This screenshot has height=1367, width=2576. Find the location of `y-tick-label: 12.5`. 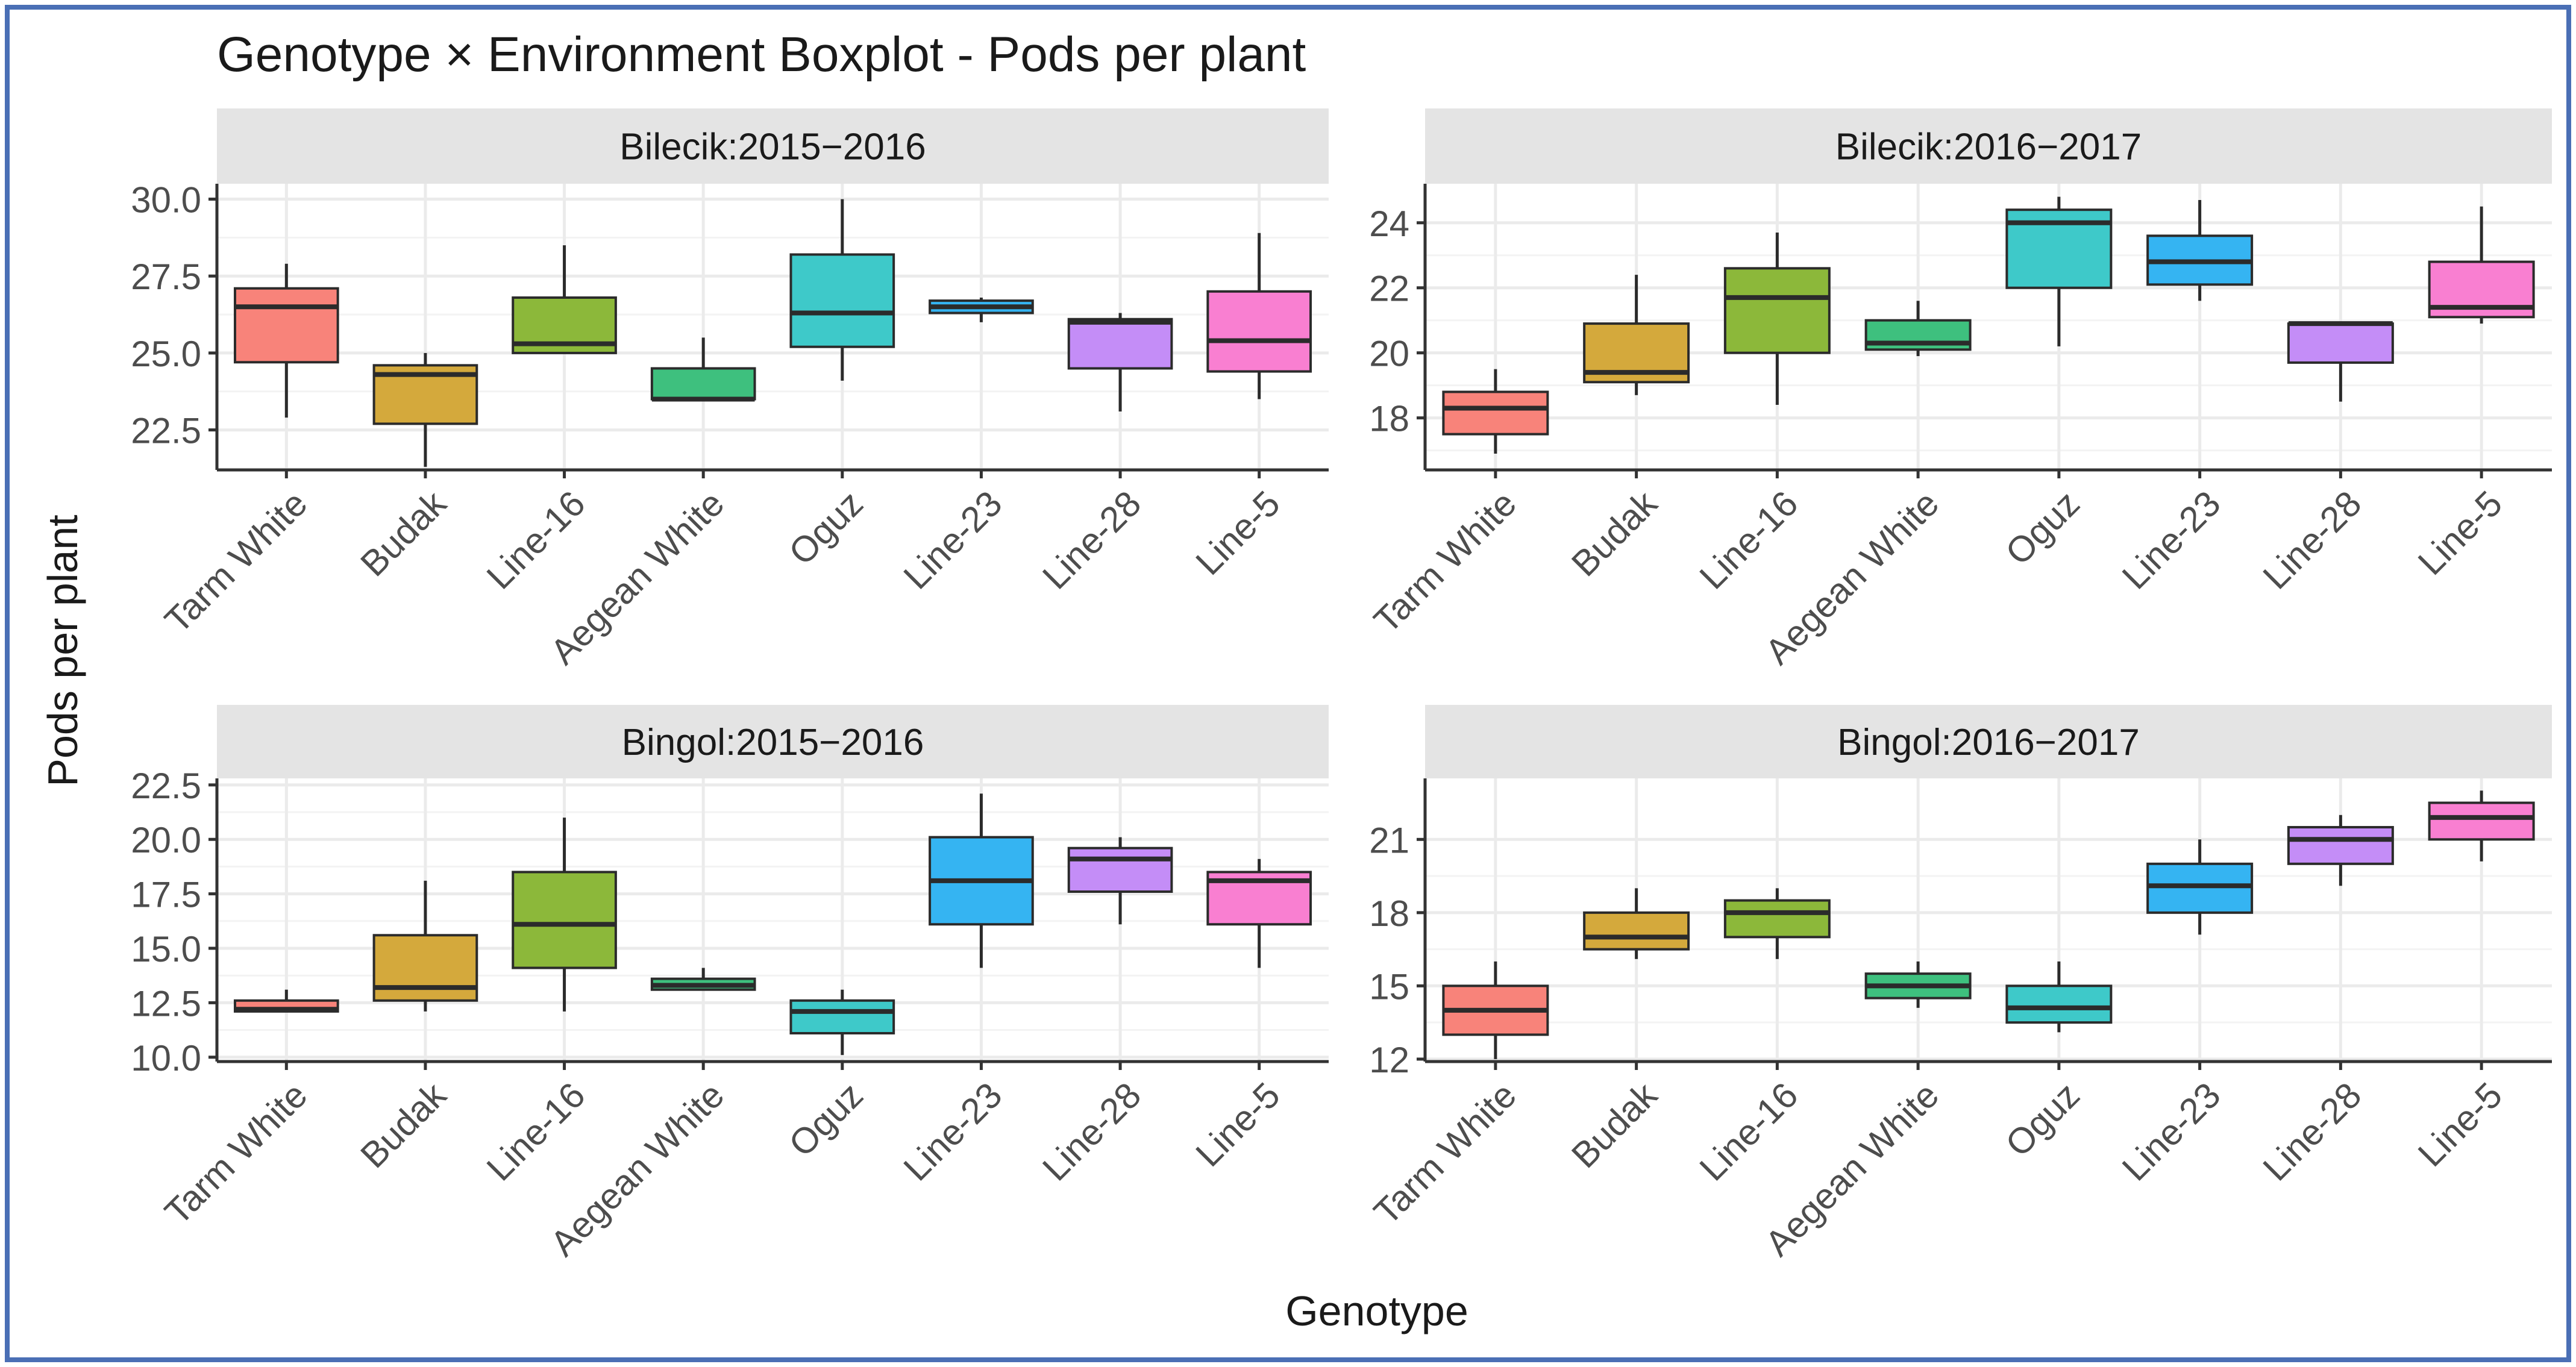

y-tick-label: 12.5 is located at coordinates (166, 1003).